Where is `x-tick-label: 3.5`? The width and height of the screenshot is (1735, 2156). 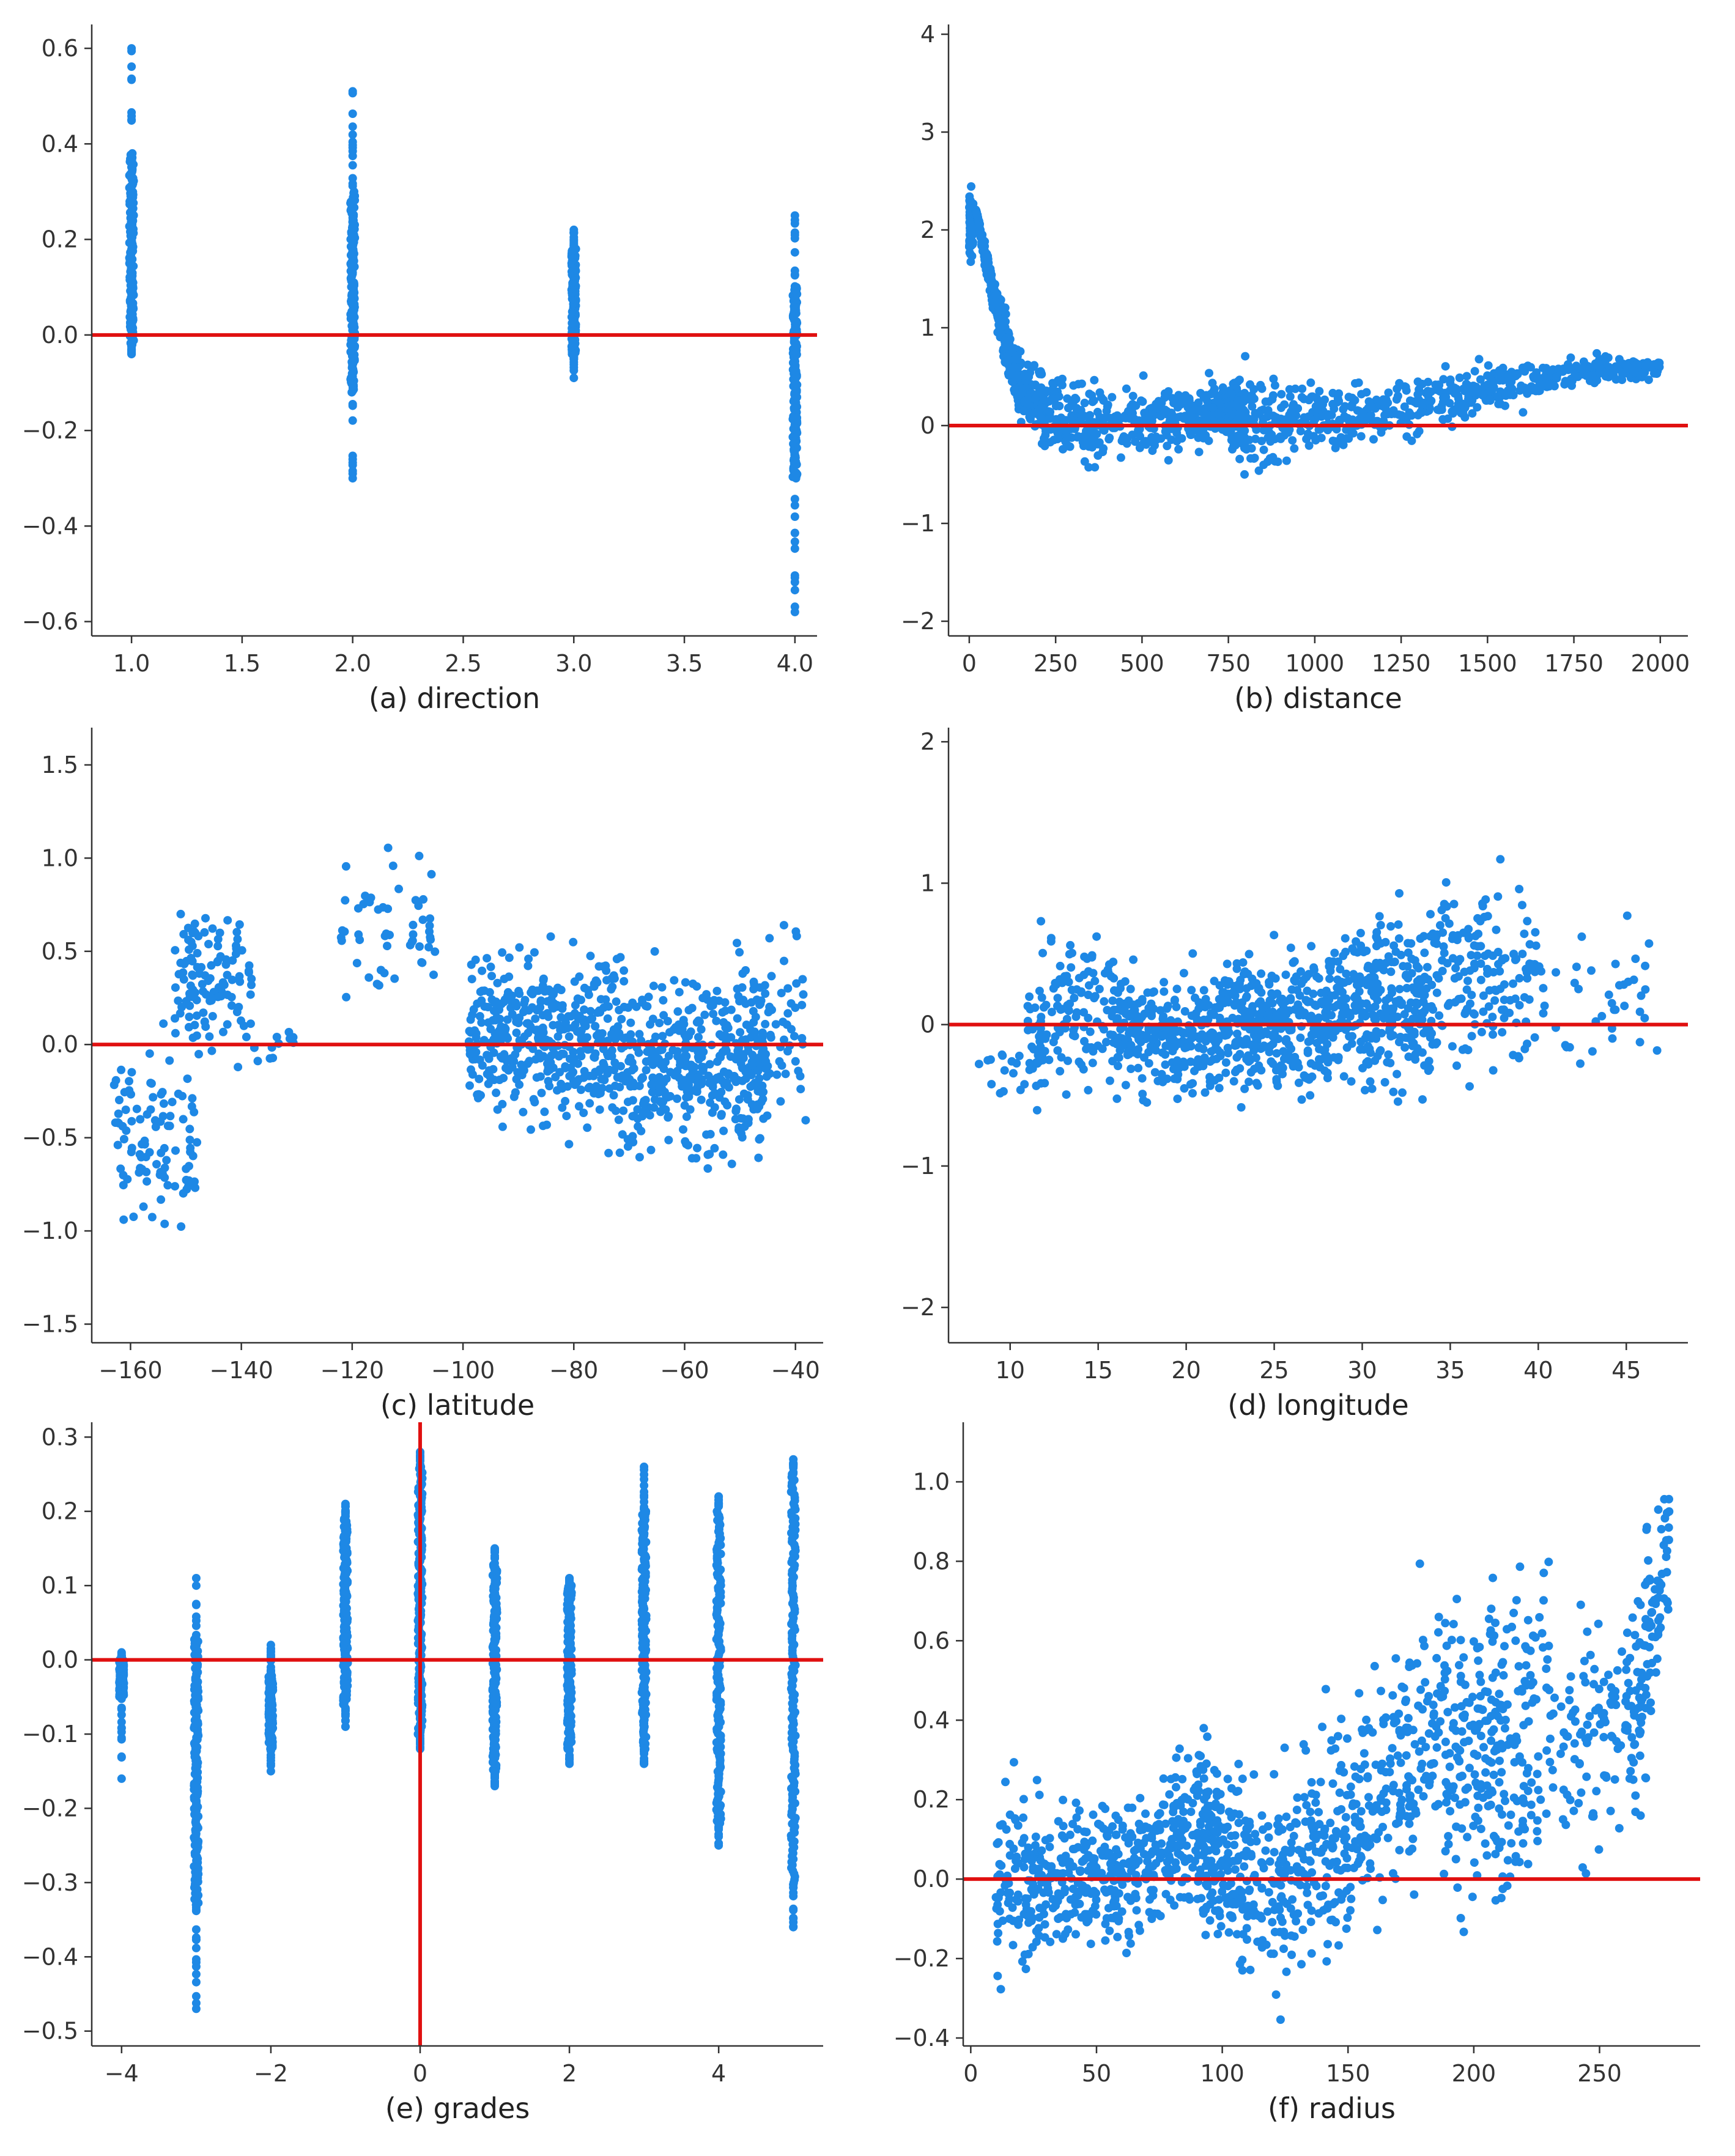 x-tick-label: 3.5 is located at coordinates (685, 663).